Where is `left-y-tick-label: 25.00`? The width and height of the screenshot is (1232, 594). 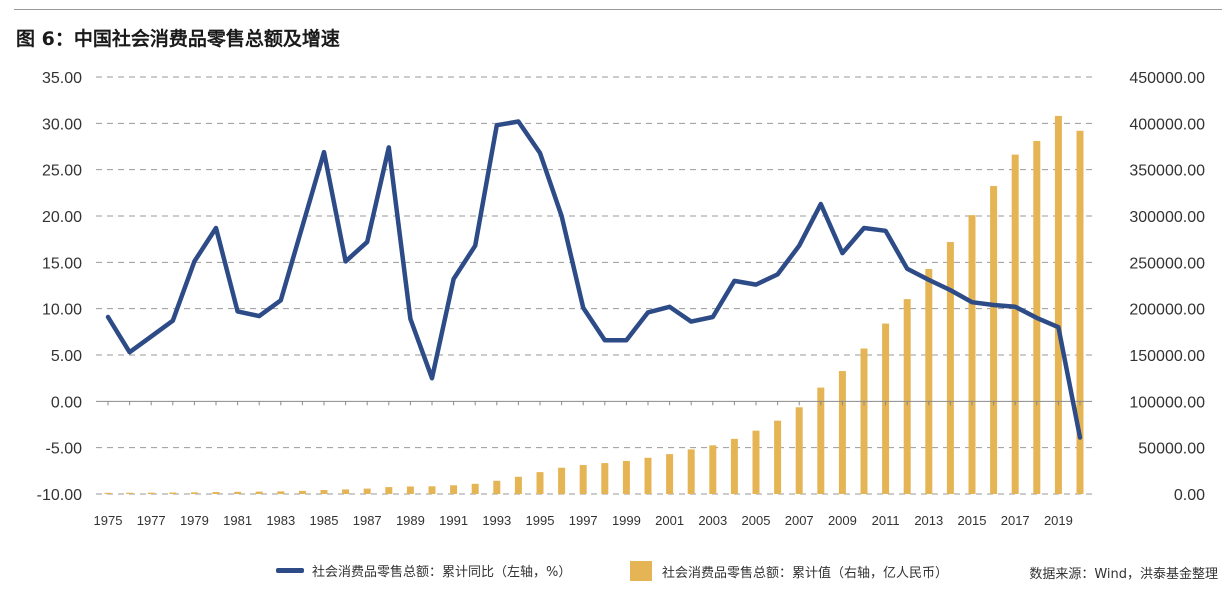
left-y-tick-label: 25.00 is located at coordinates (62, 171).